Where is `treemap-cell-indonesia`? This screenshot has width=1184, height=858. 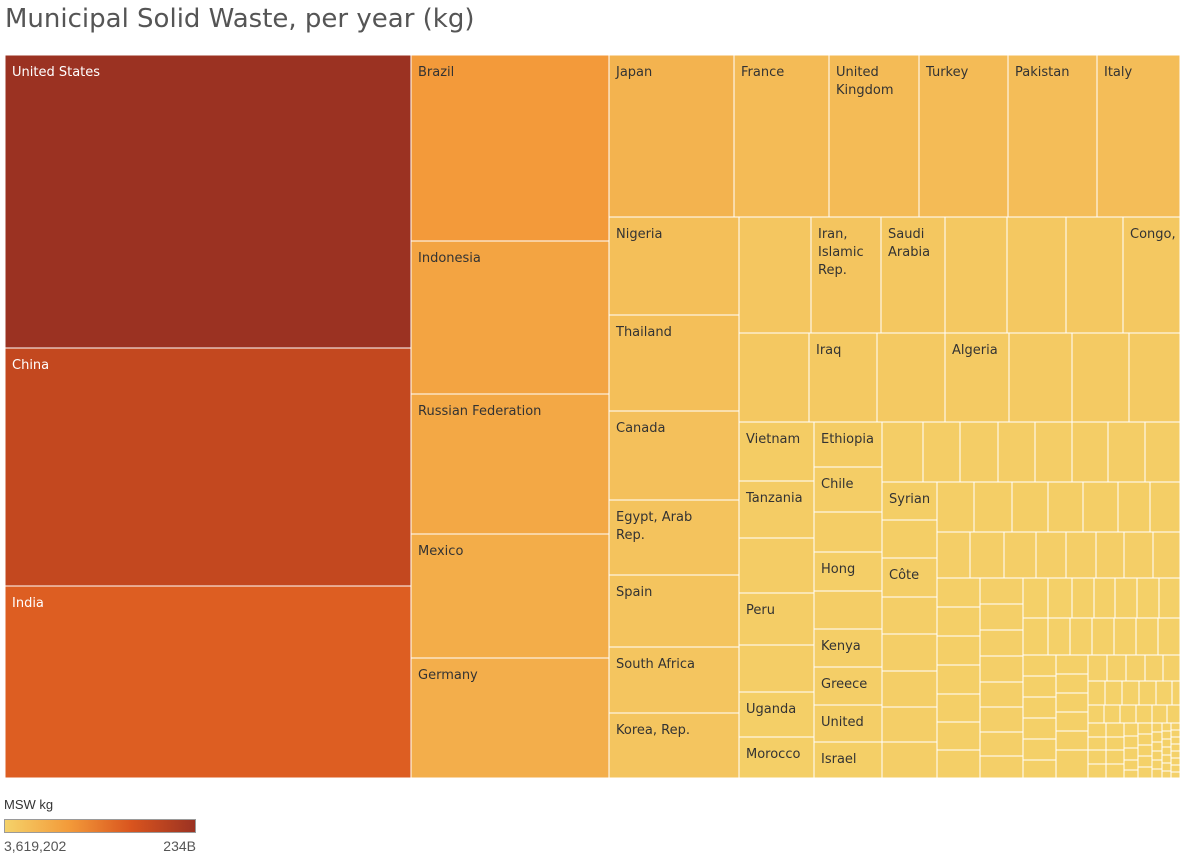
treemap-cell-indonesia is located at coordinates (510, 317).